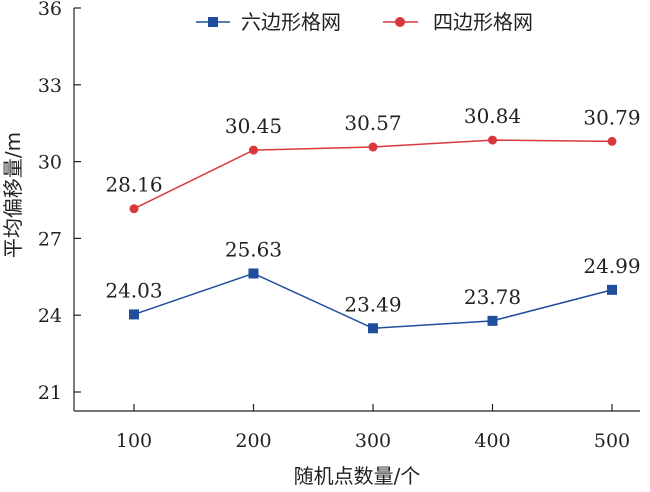  Describe the element at coordinates (612, 441) in the screenshot. I see `x-tick-label-4: 500` at that location.